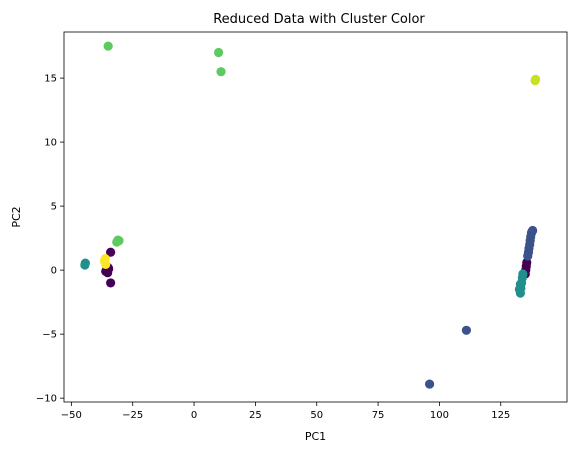  I want to click on y-tick-label: −5, so click(49, 335).